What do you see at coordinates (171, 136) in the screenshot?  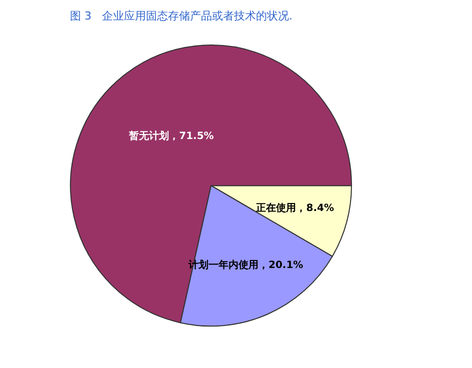 I see `slice-label: 暂无计划，71.5%` at bounding box center [171, 136].